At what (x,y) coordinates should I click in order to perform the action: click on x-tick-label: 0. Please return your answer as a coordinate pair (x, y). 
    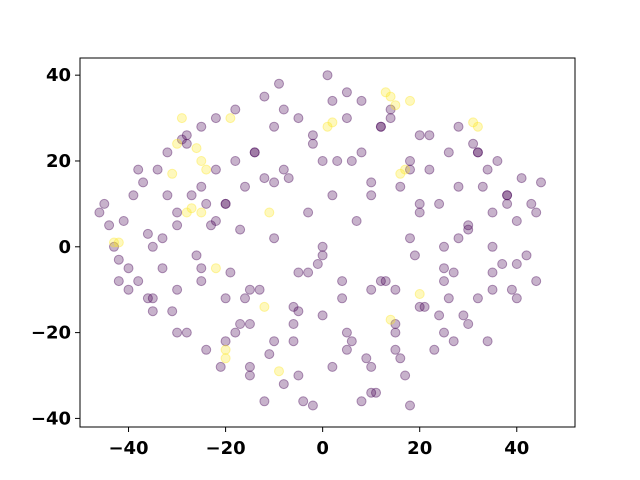
    Looking at the image, I should click on (322, 448).